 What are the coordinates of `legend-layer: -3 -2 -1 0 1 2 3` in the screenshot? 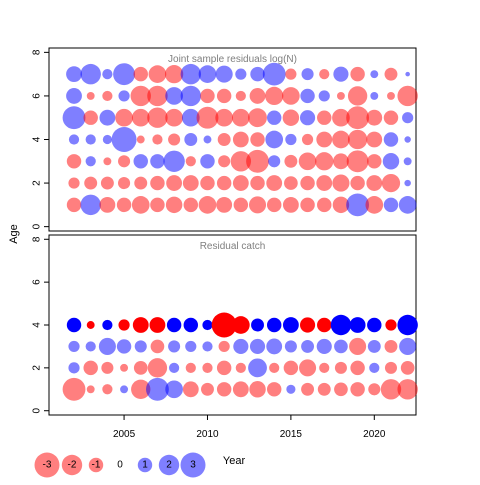 It's located at (120, 465).